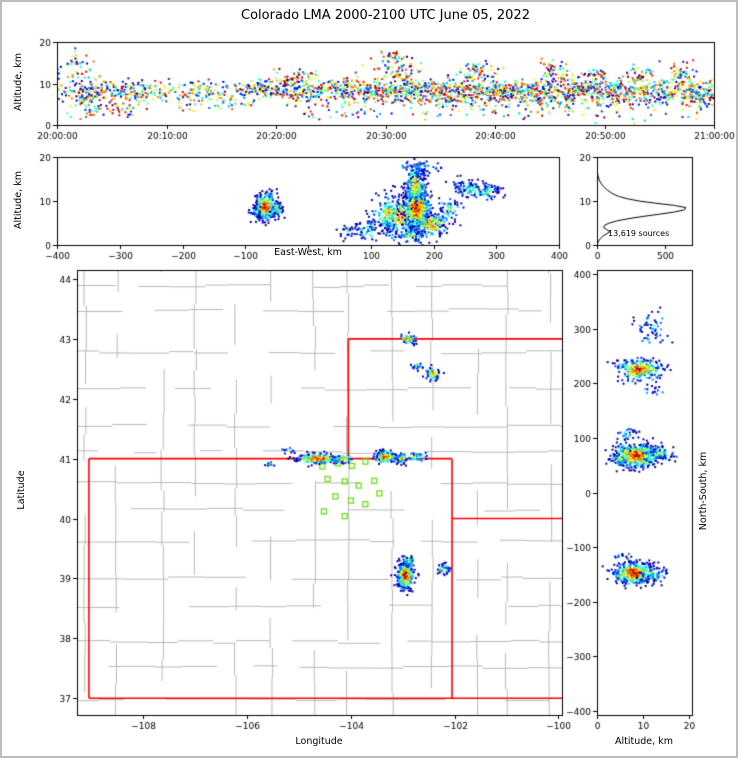 This screenshot has width=738, height=758. I want to click on ew-panel-ylabel: Altitude, km, so click(18, 200).